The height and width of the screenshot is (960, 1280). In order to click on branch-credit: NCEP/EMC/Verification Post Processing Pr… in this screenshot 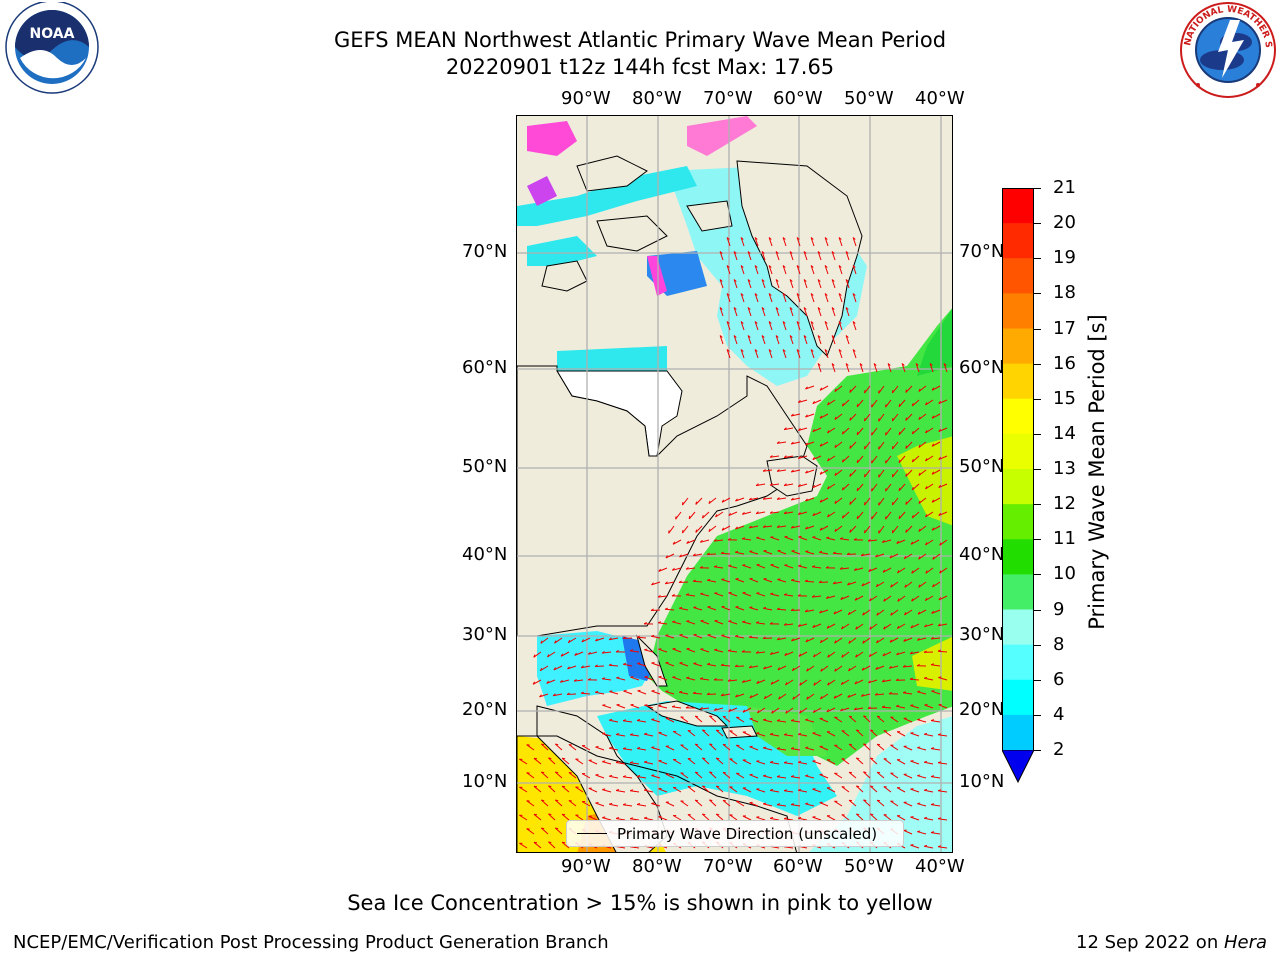, I will do `click(311, 942)`.